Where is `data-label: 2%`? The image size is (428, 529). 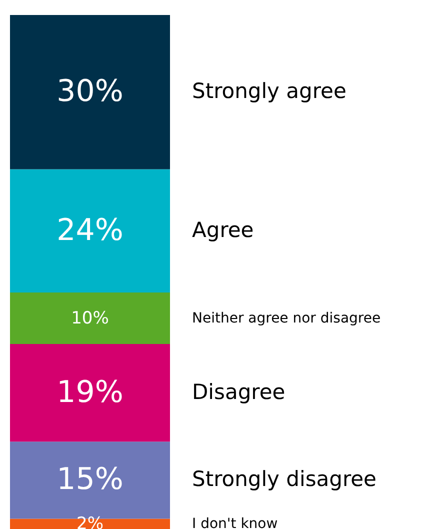
data-label: 2% is located at coordinates (90, 521).